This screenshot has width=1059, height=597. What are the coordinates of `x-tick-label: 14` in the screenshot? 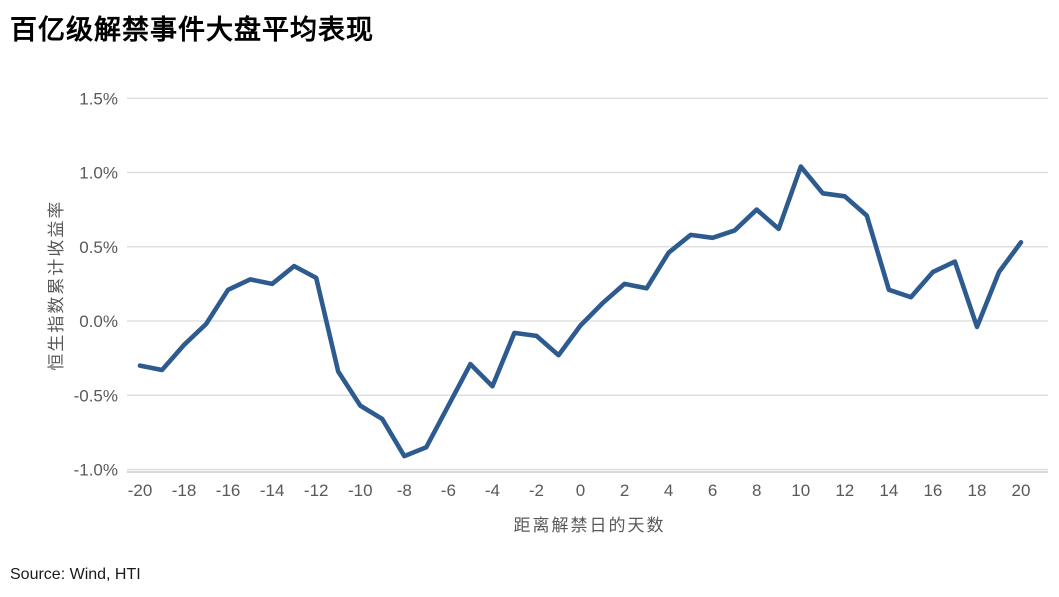 It's located at (888, 490).